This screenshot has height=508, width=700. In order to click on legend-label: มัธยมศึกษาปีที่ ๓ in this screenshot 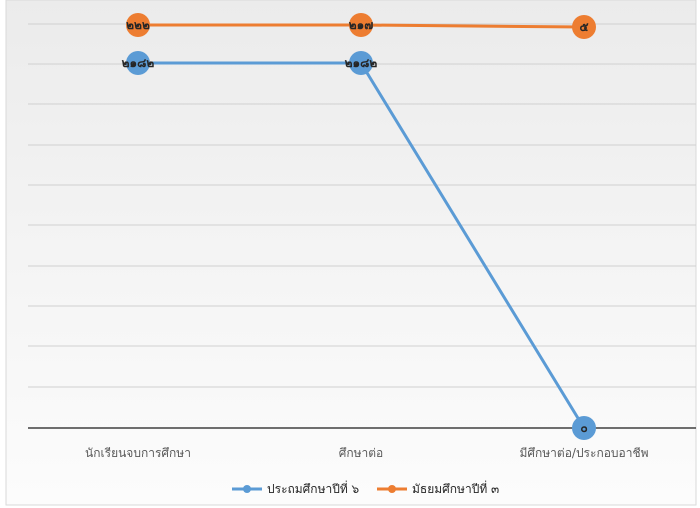, I will do `click(455, 488)`.